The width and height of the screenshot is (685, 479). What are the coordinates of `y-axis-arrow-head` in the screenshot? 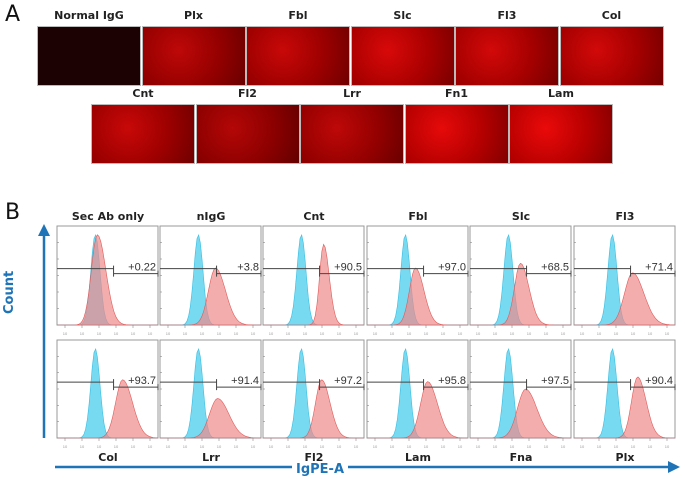 It's located at (44, 230).